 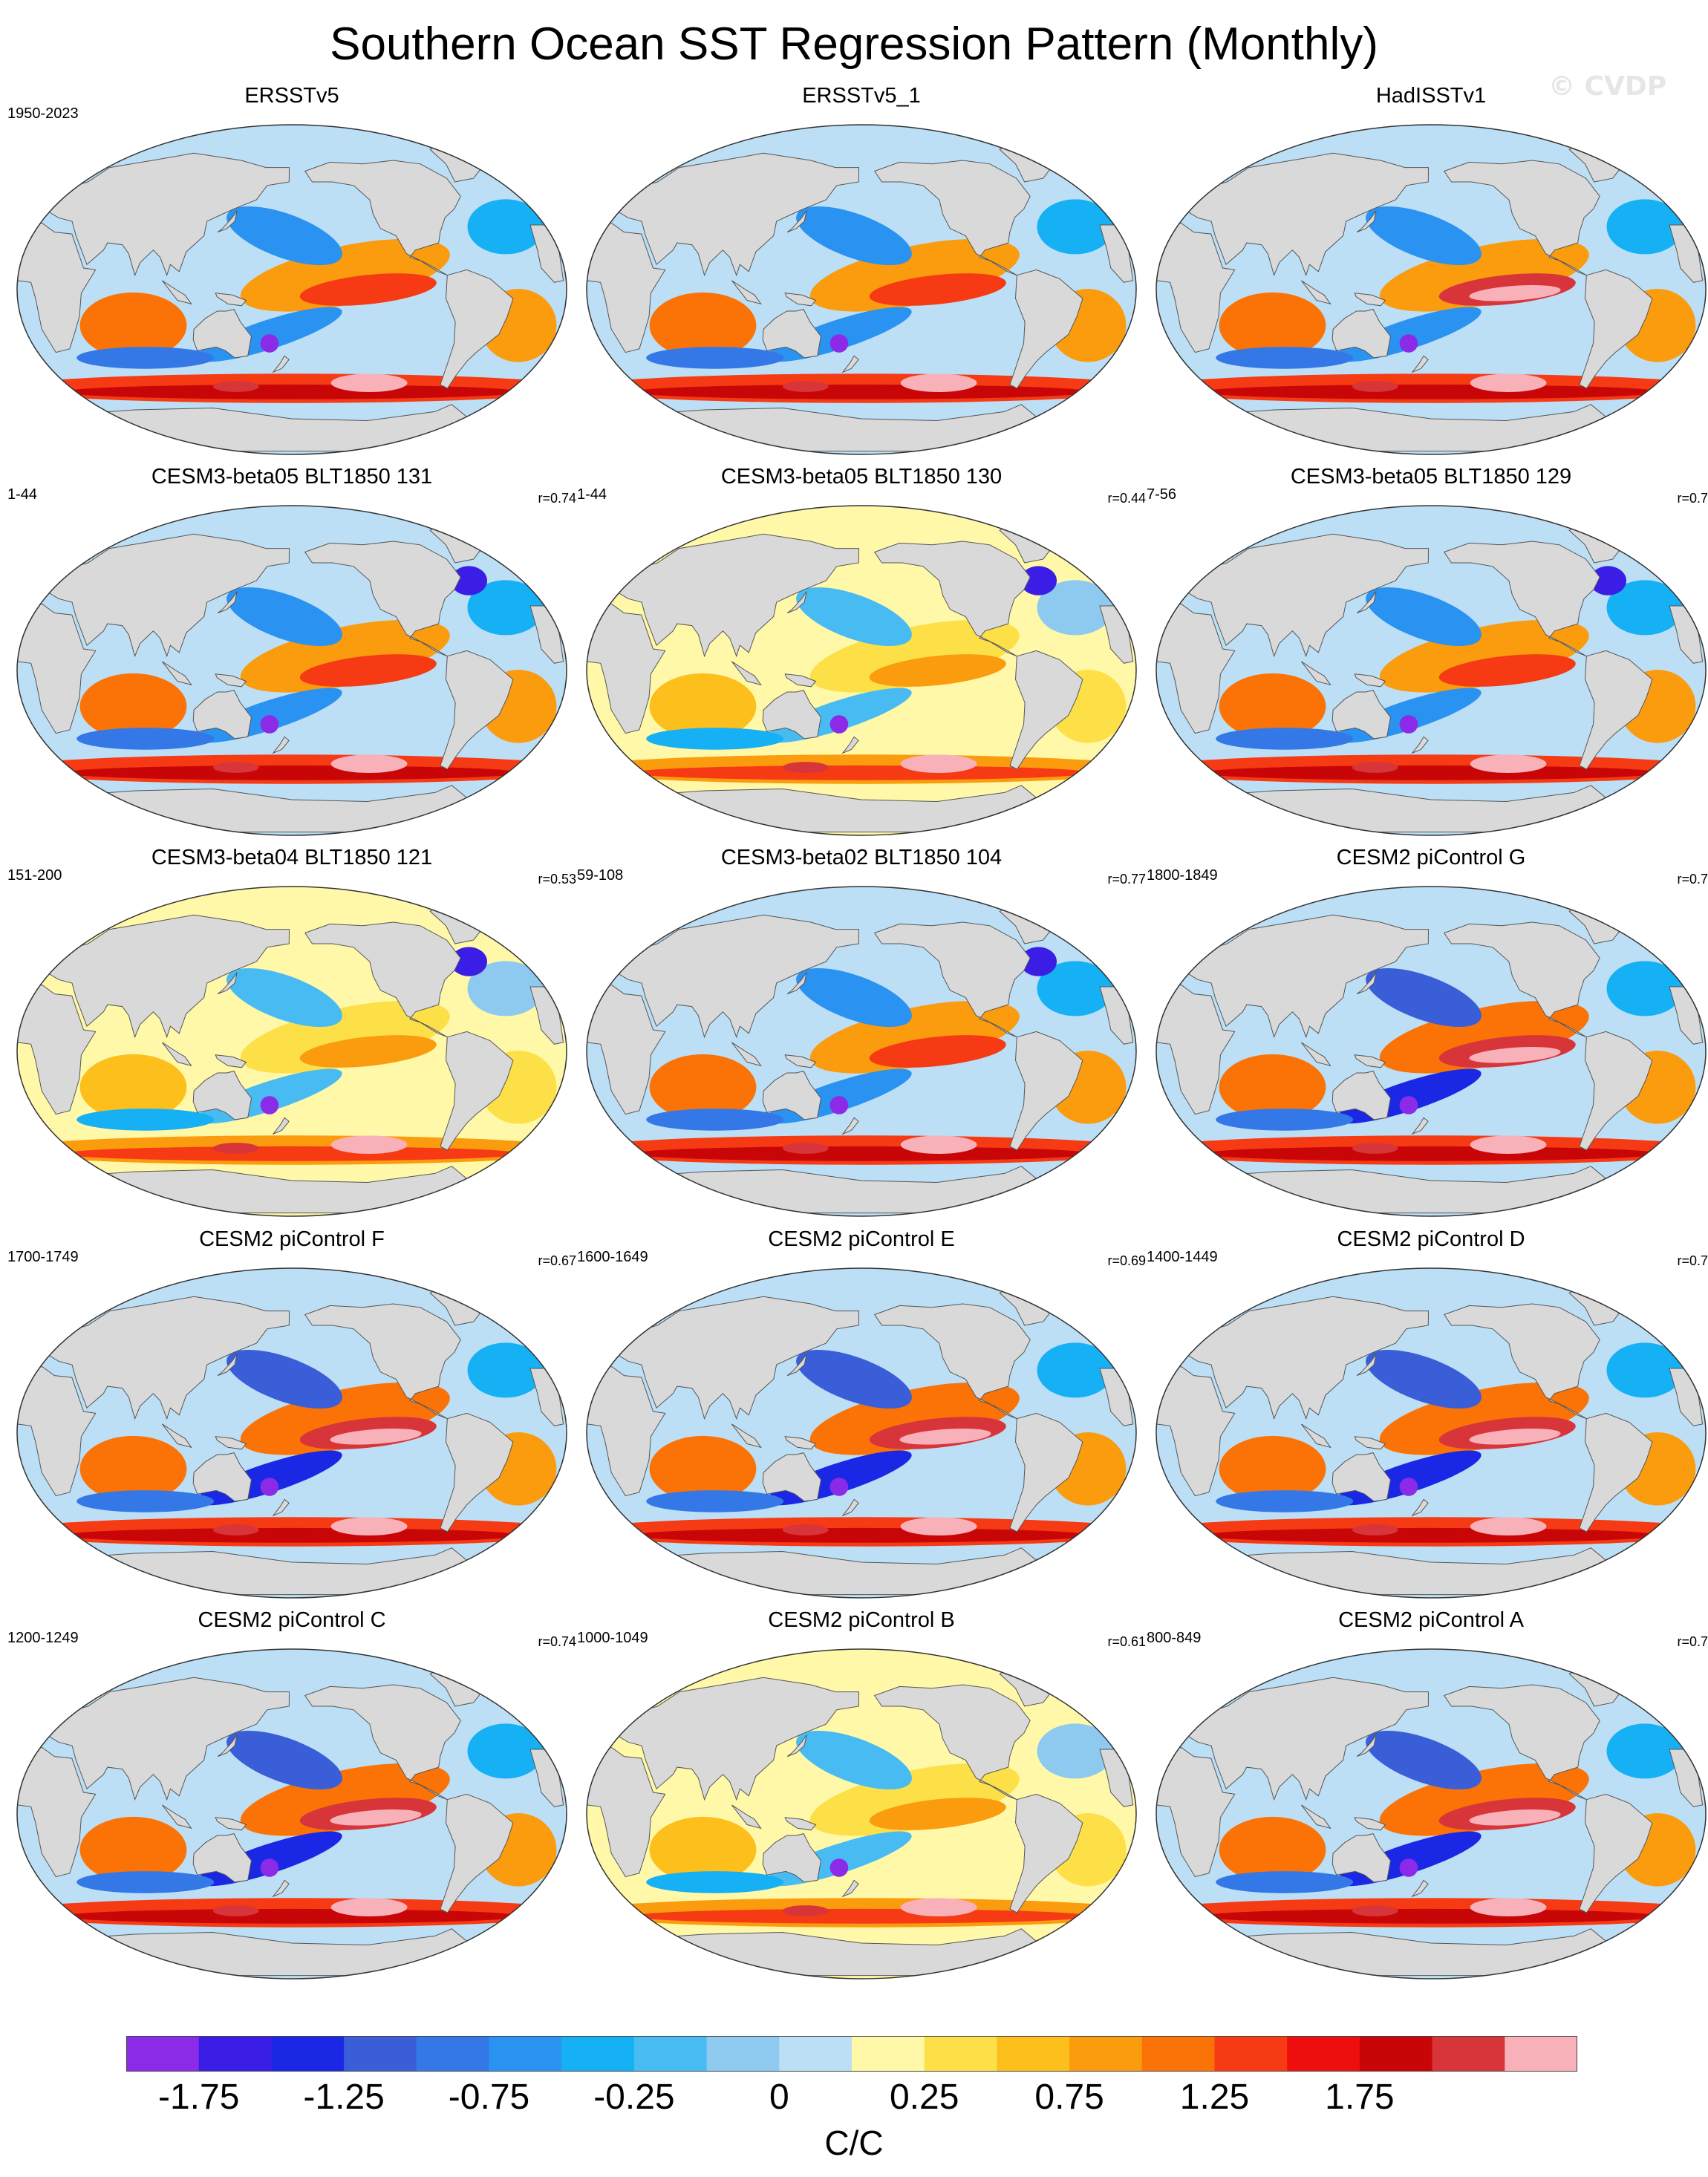 I want to click on panel-pattern-correlation: r=0.69, so click(x=1126, y=1260).